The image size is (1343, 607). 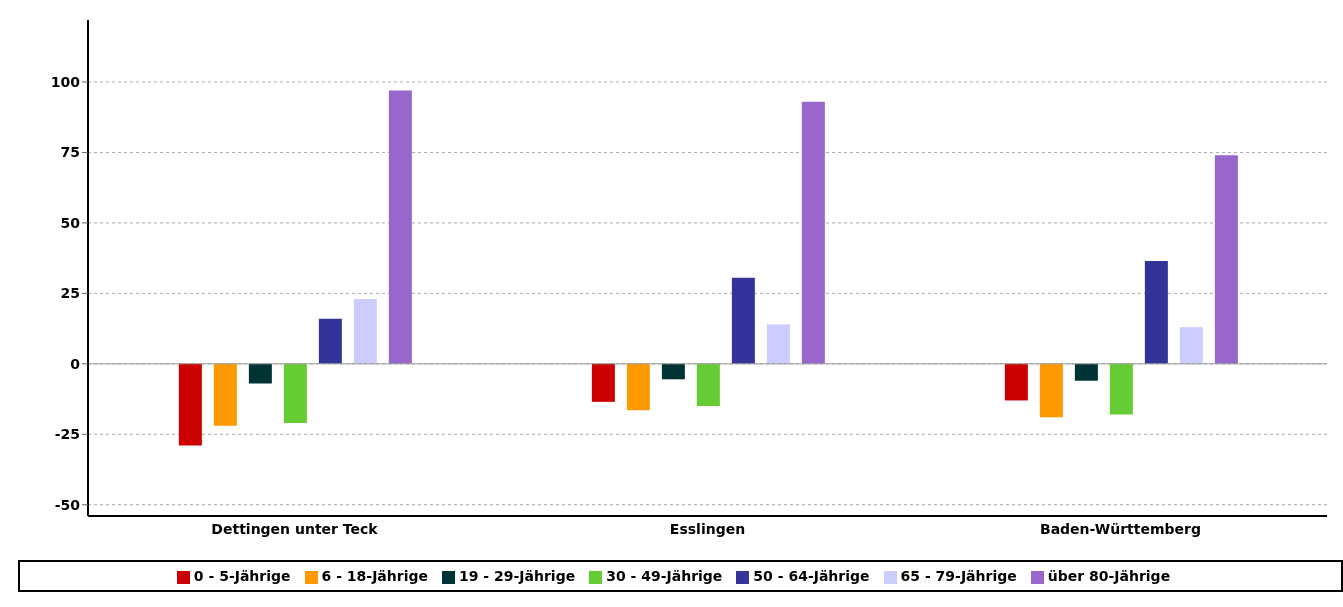 I want to click on legend-label: 65 - 79-Jährige, so click(x=958, y=576).